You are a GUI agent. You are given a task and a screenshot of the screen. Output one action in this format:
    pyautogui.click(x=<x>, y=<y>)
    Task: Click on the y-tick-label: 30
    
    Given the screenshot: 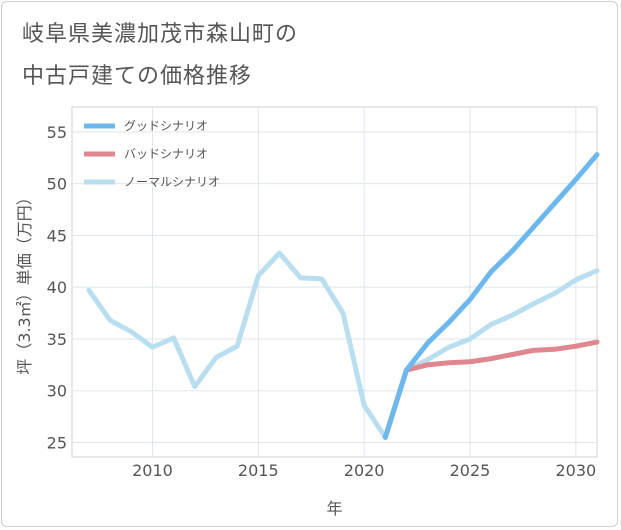 What is the action you would take?
    pyautogui.click(x=57, y=391)
    